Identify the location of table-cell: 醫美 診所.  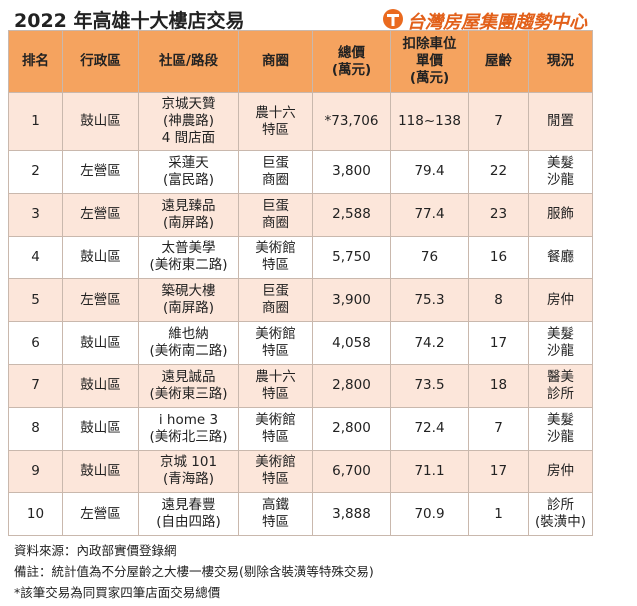
(561, 386).